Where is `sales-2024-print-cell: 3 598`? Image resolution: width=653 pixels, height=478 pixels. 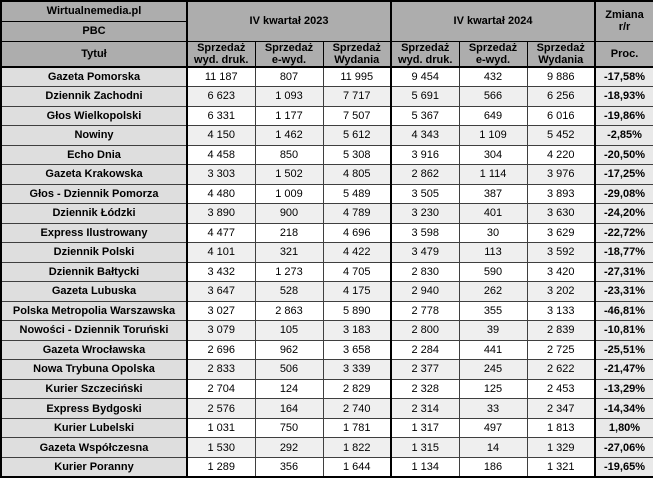 sales-2024-print-cell: 3 598 is located at coordinates (425, 233).